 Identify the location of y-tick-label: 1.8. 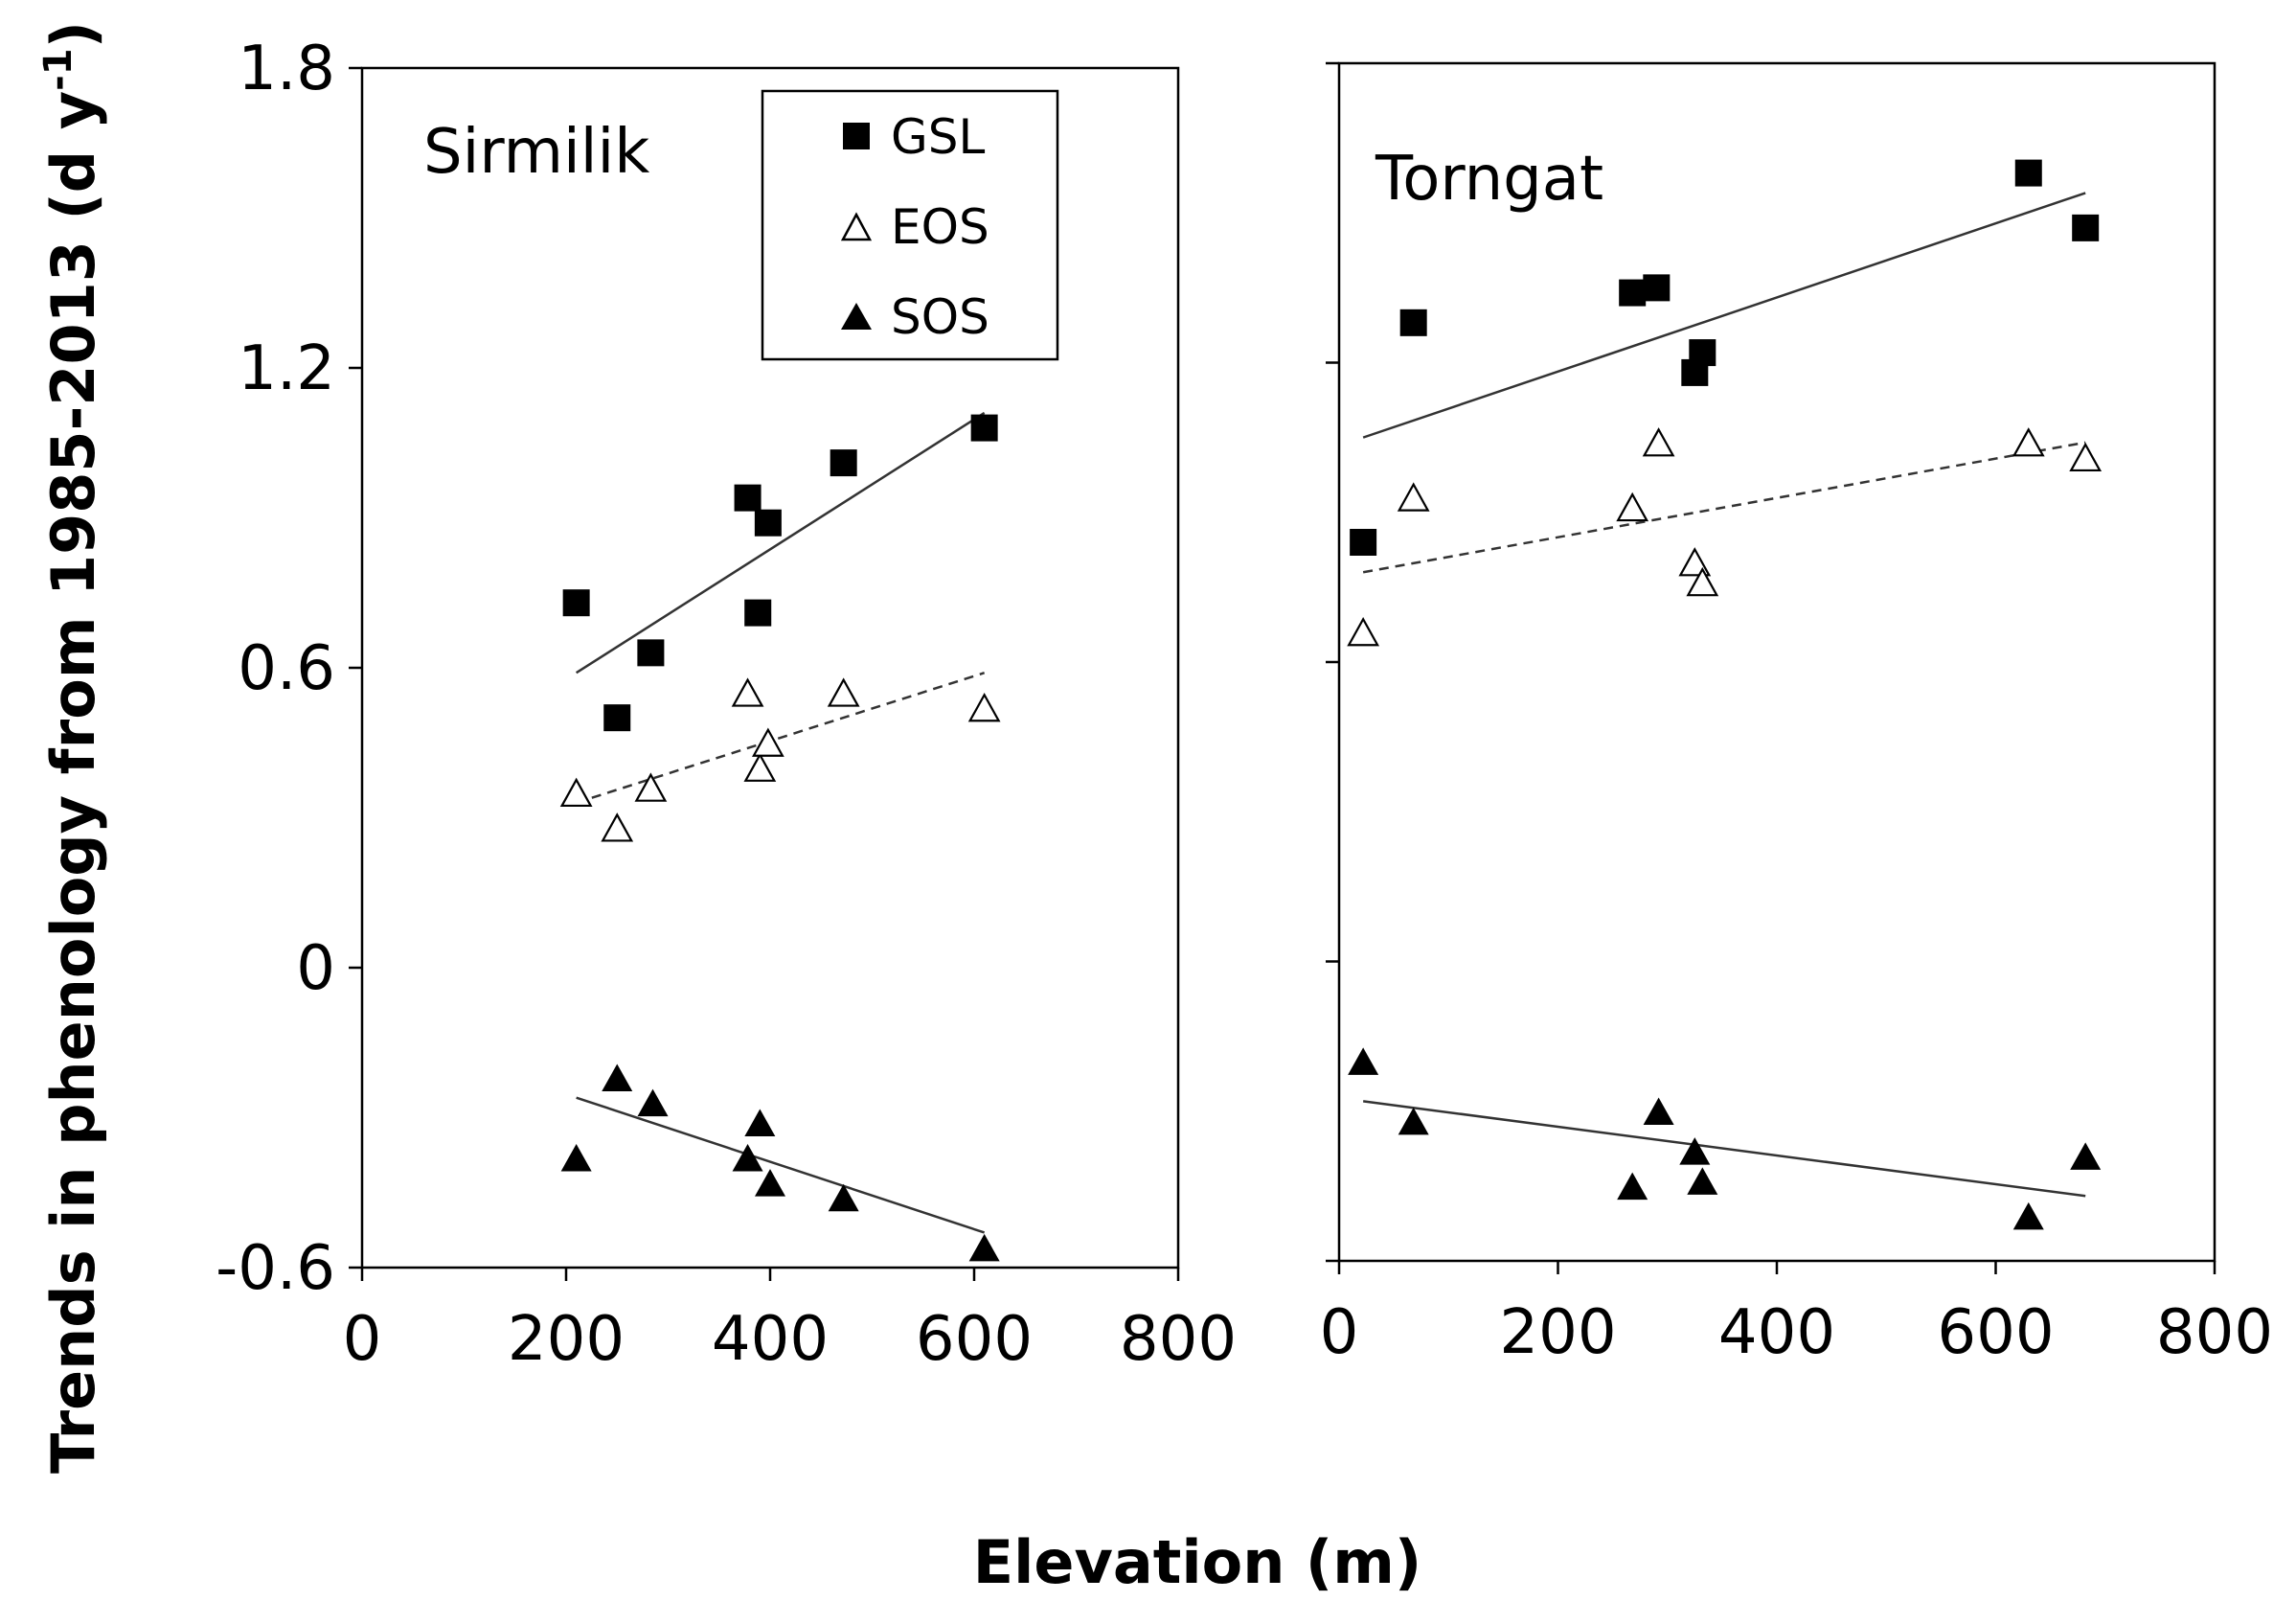
(286, 69).